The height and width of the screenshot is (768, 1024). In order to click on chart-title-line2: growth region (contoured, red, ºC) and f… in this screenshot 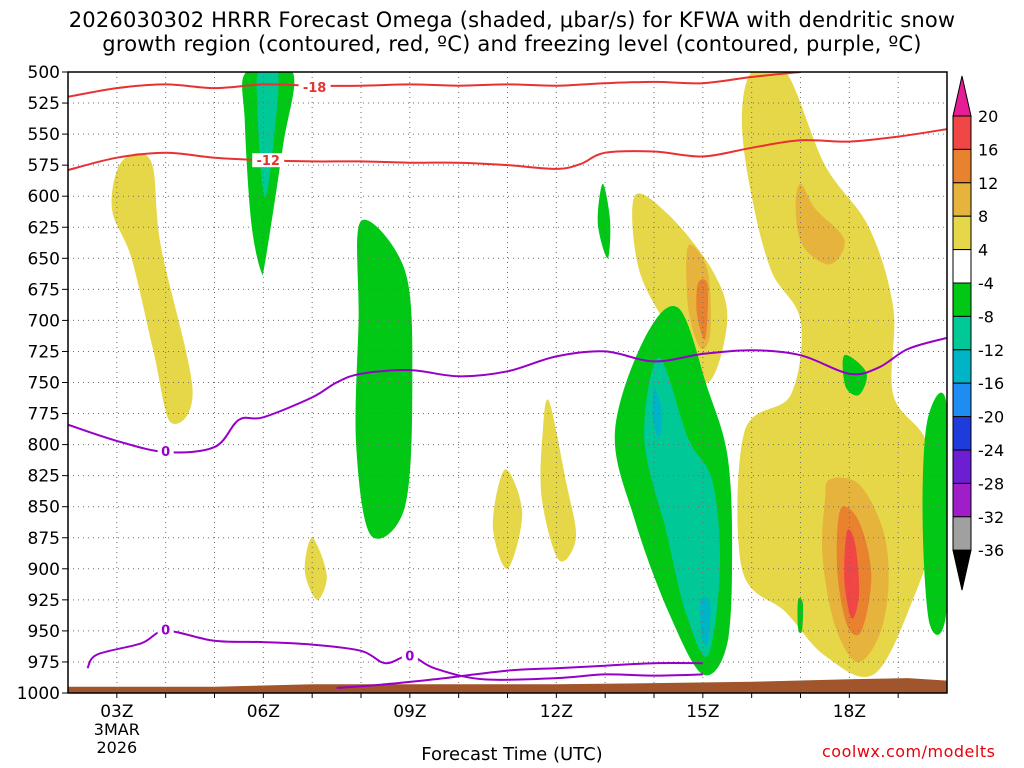, I will do `click(512, 44)`.